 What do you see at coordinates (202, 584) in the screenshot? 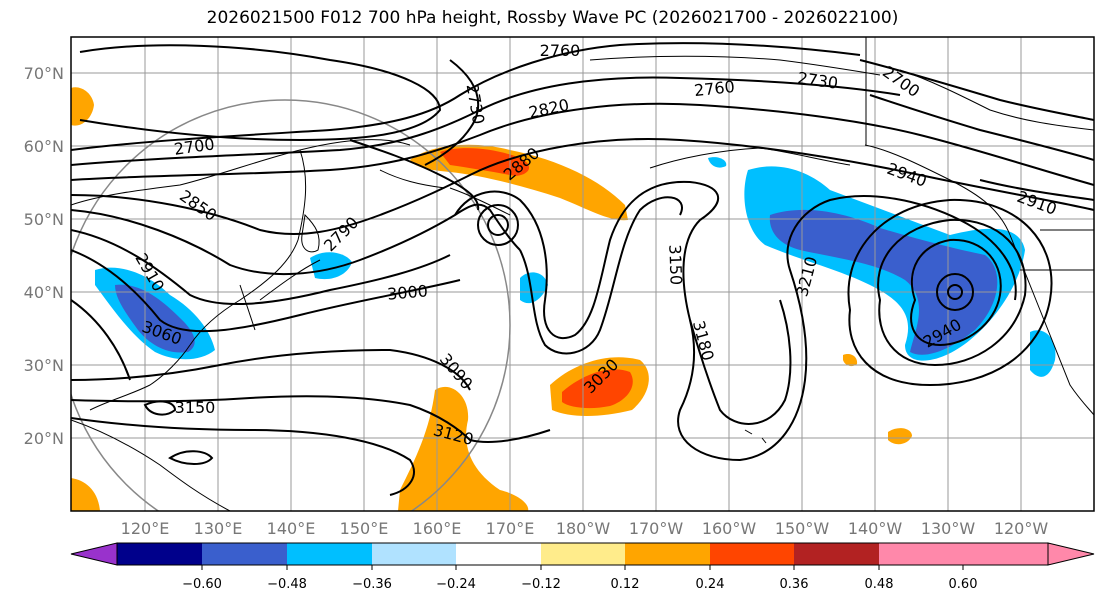
I see `colorbar-tick: −0.60` at bounding box center [202, 584].